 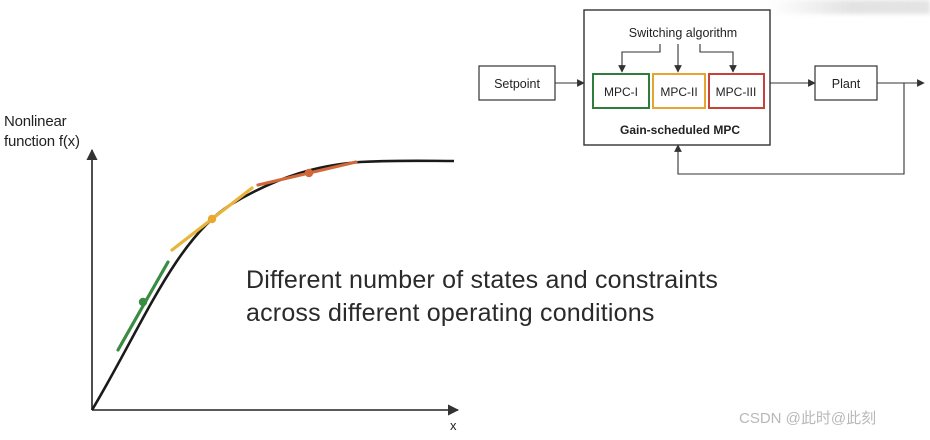 I want to click on top-edge-artifact, so click(x=850, y=7).